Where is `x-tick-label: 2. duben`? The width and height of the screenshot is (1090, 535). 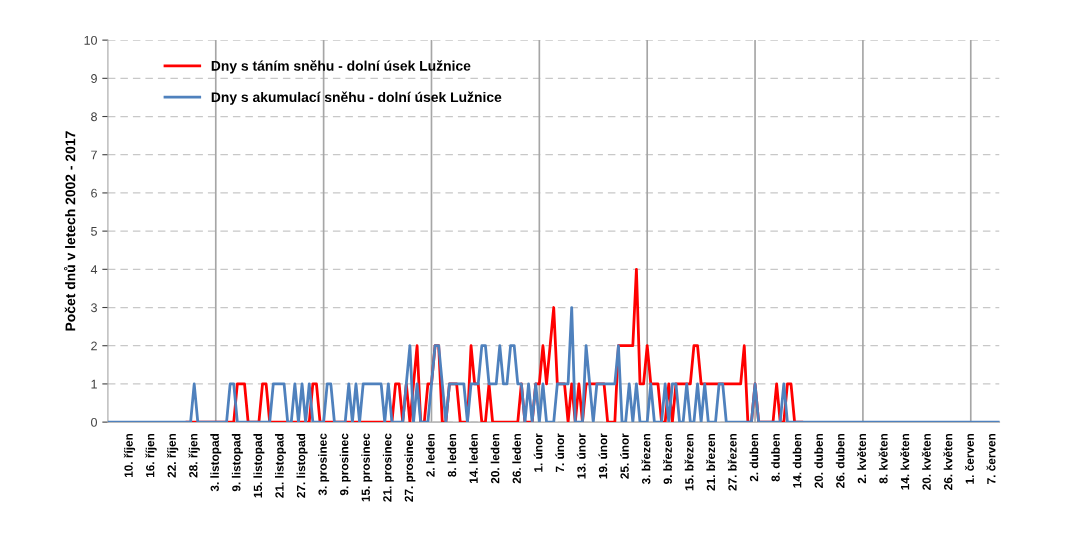 x-tick-label: 2. duben is located at coordinates (754, 457).